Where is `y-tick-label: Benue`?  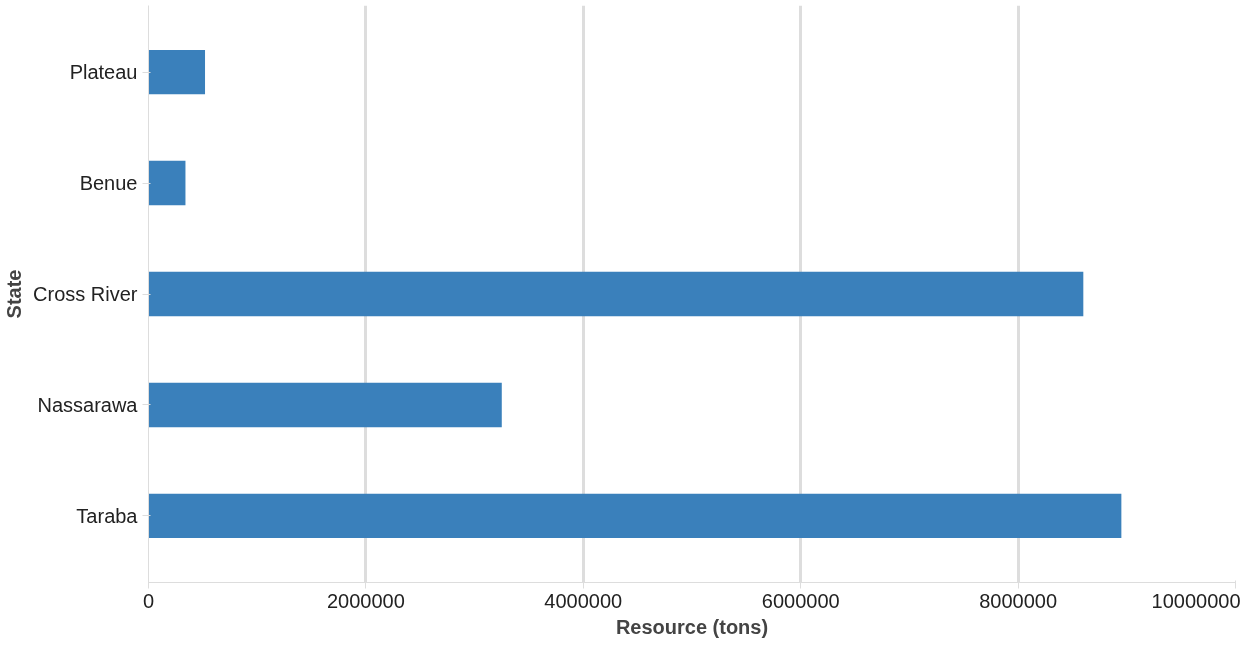
y-tick-label: Benue is located at coordinates (108, 183).